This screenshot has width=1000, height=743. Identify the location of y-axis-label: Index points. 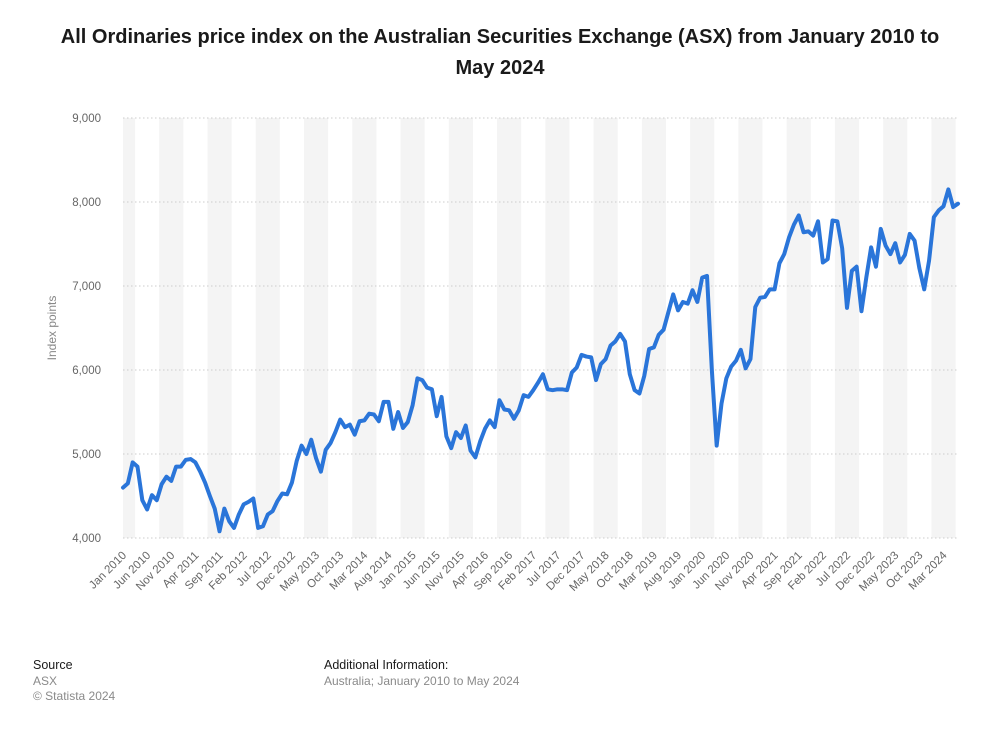
(52, 328).